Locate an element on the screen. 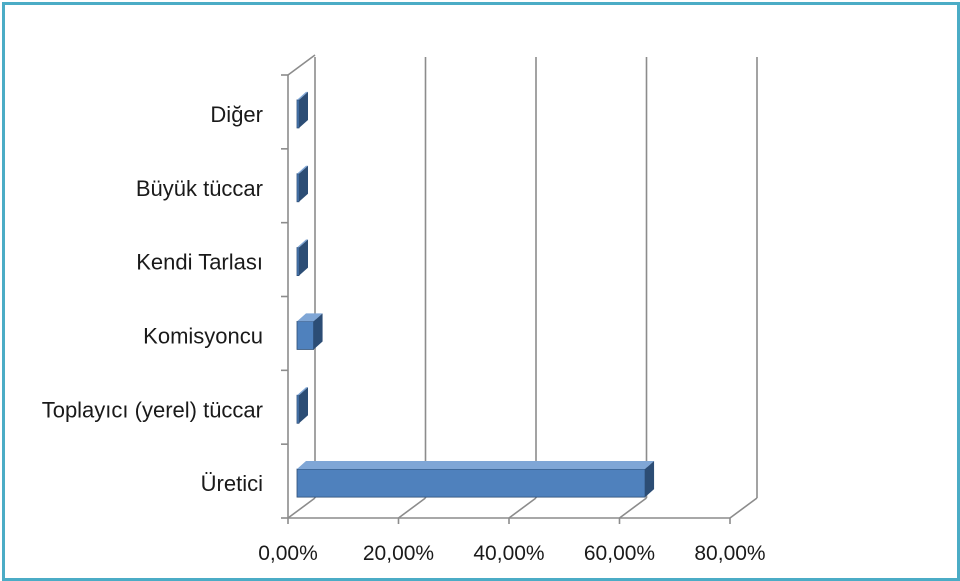  x-tick-label: 80,00% is located at coordinates (729, 553).